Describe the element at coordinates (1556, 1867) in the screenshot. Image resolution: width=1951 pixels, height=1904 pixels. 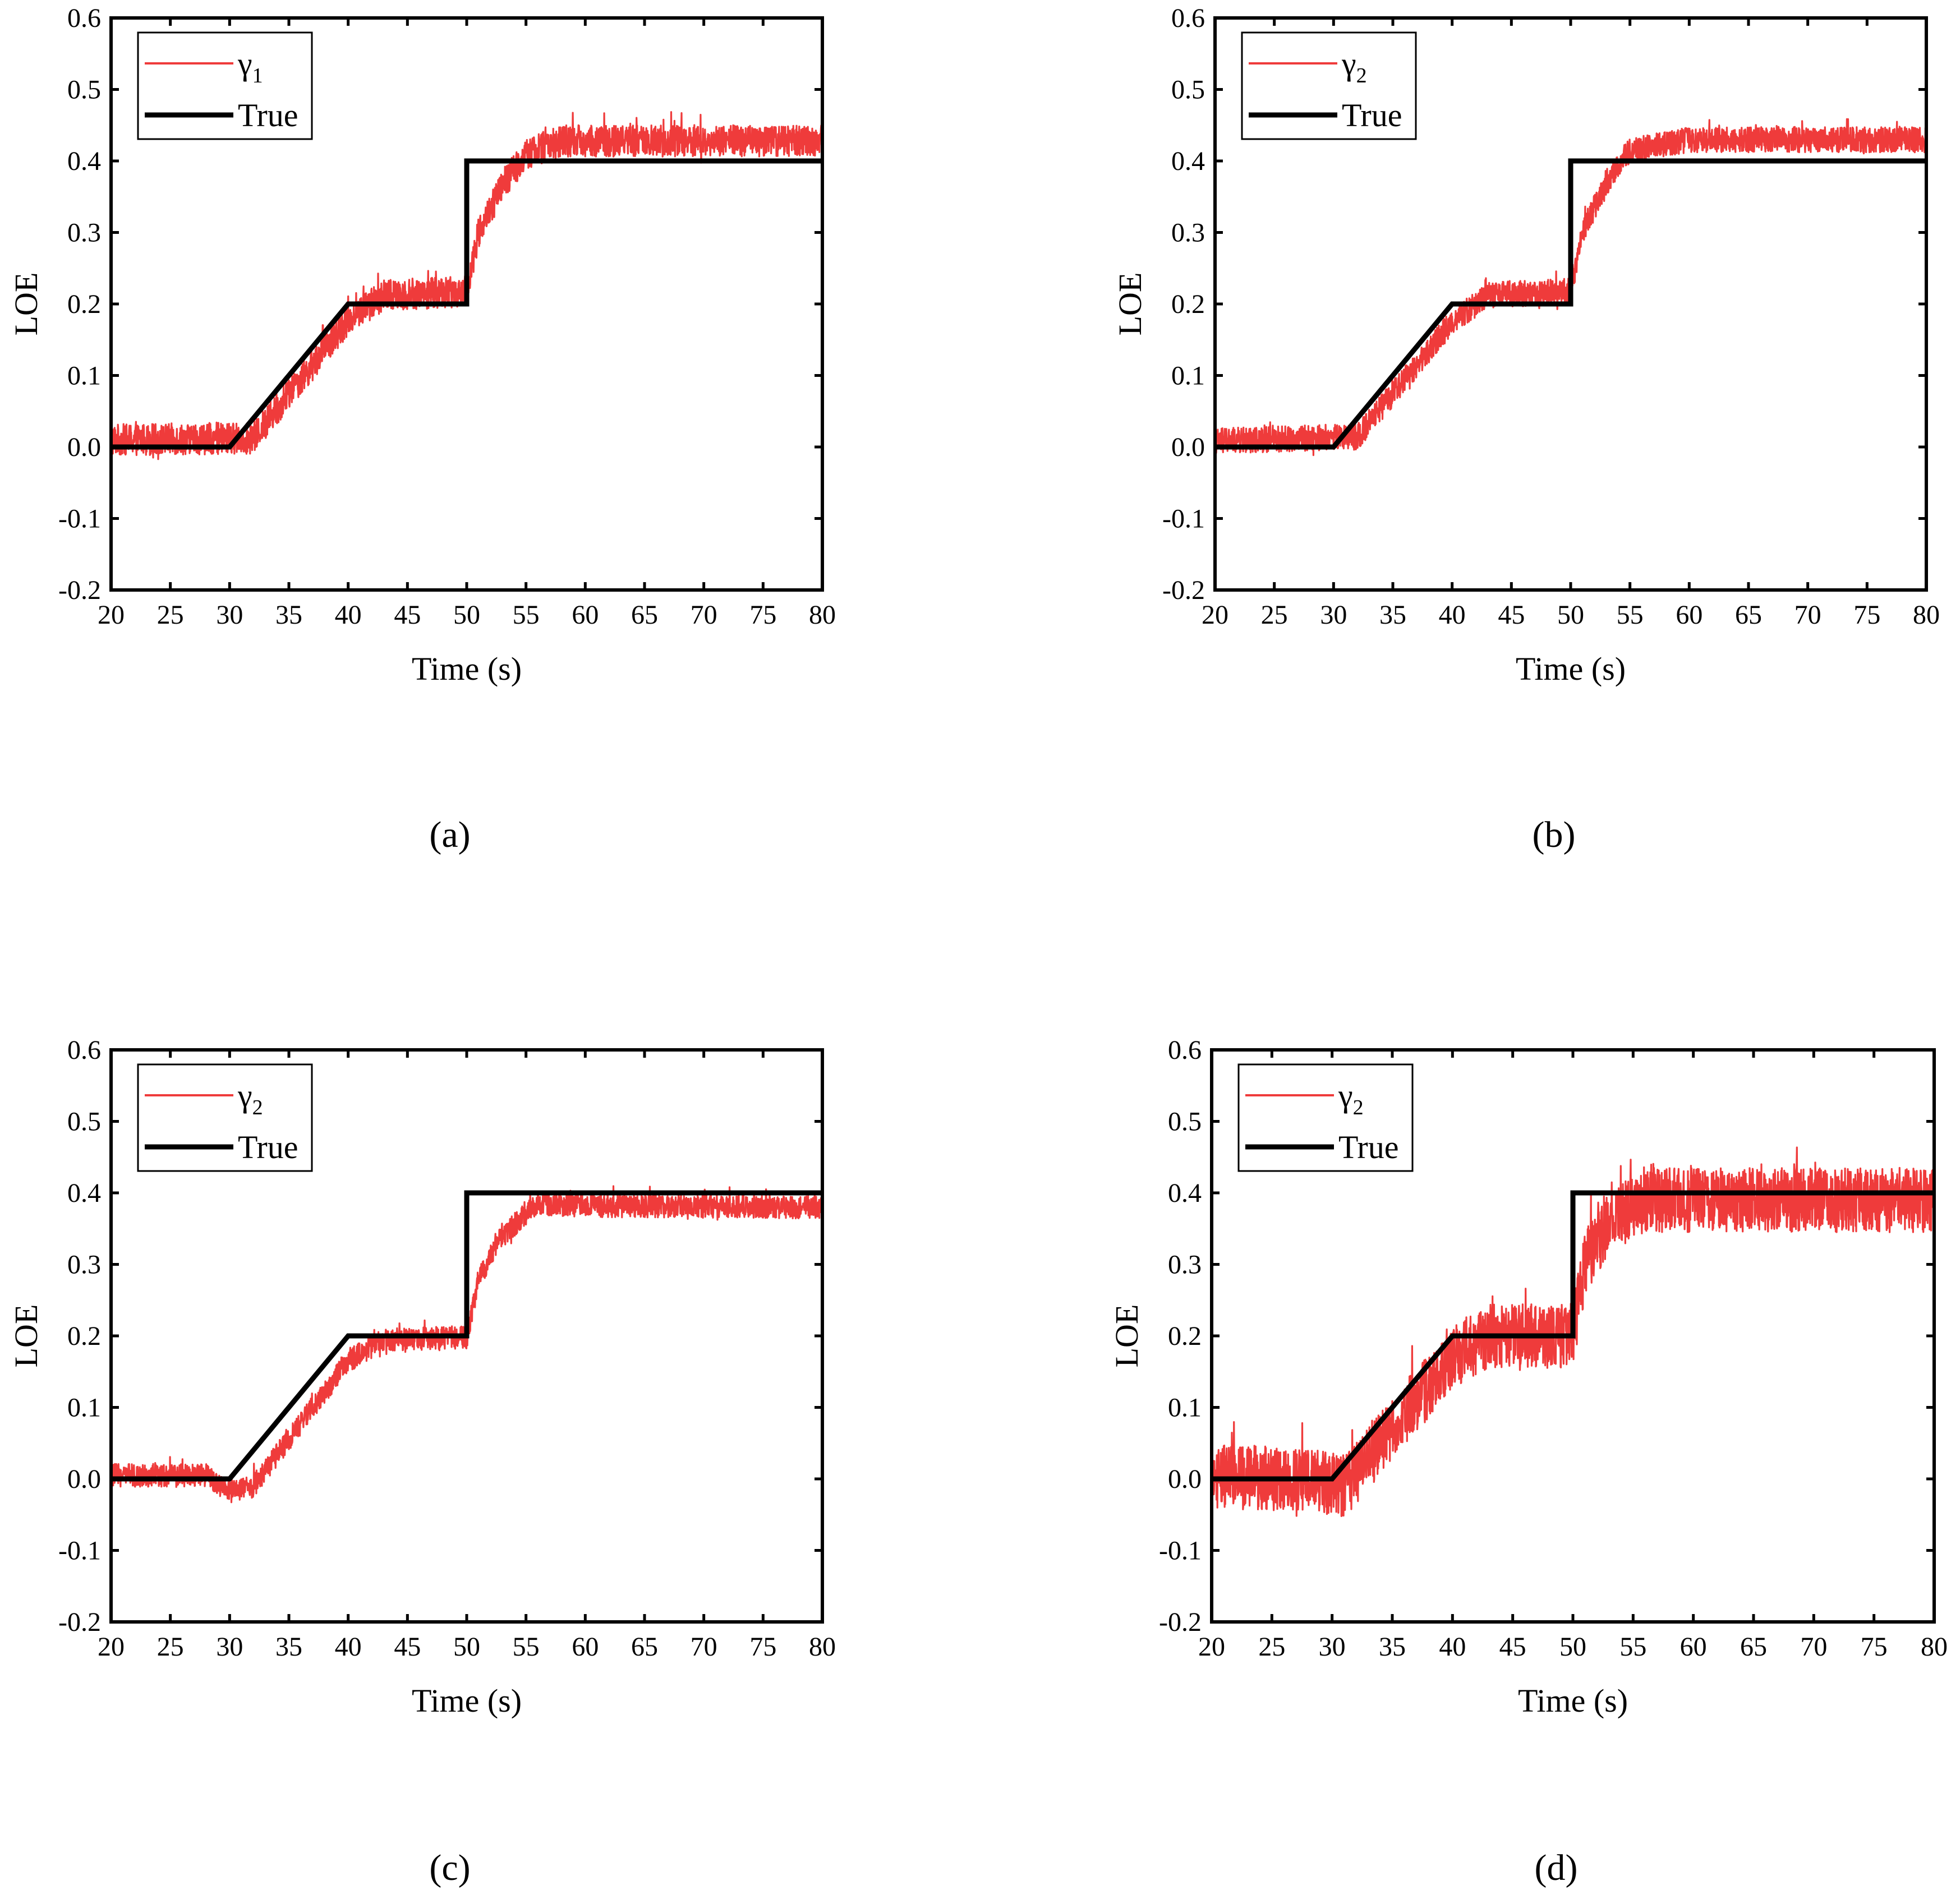
I see `panel-label: (d)` at that location.